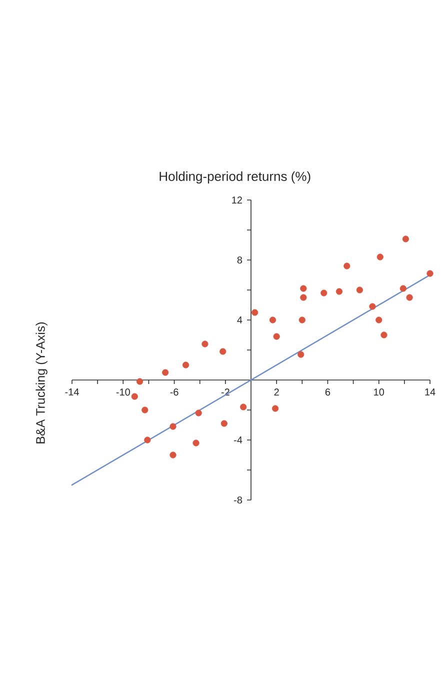  Describe the element at coordinates (238, 500) in the screenshot. I see `y-tick-label: -8` at that location.